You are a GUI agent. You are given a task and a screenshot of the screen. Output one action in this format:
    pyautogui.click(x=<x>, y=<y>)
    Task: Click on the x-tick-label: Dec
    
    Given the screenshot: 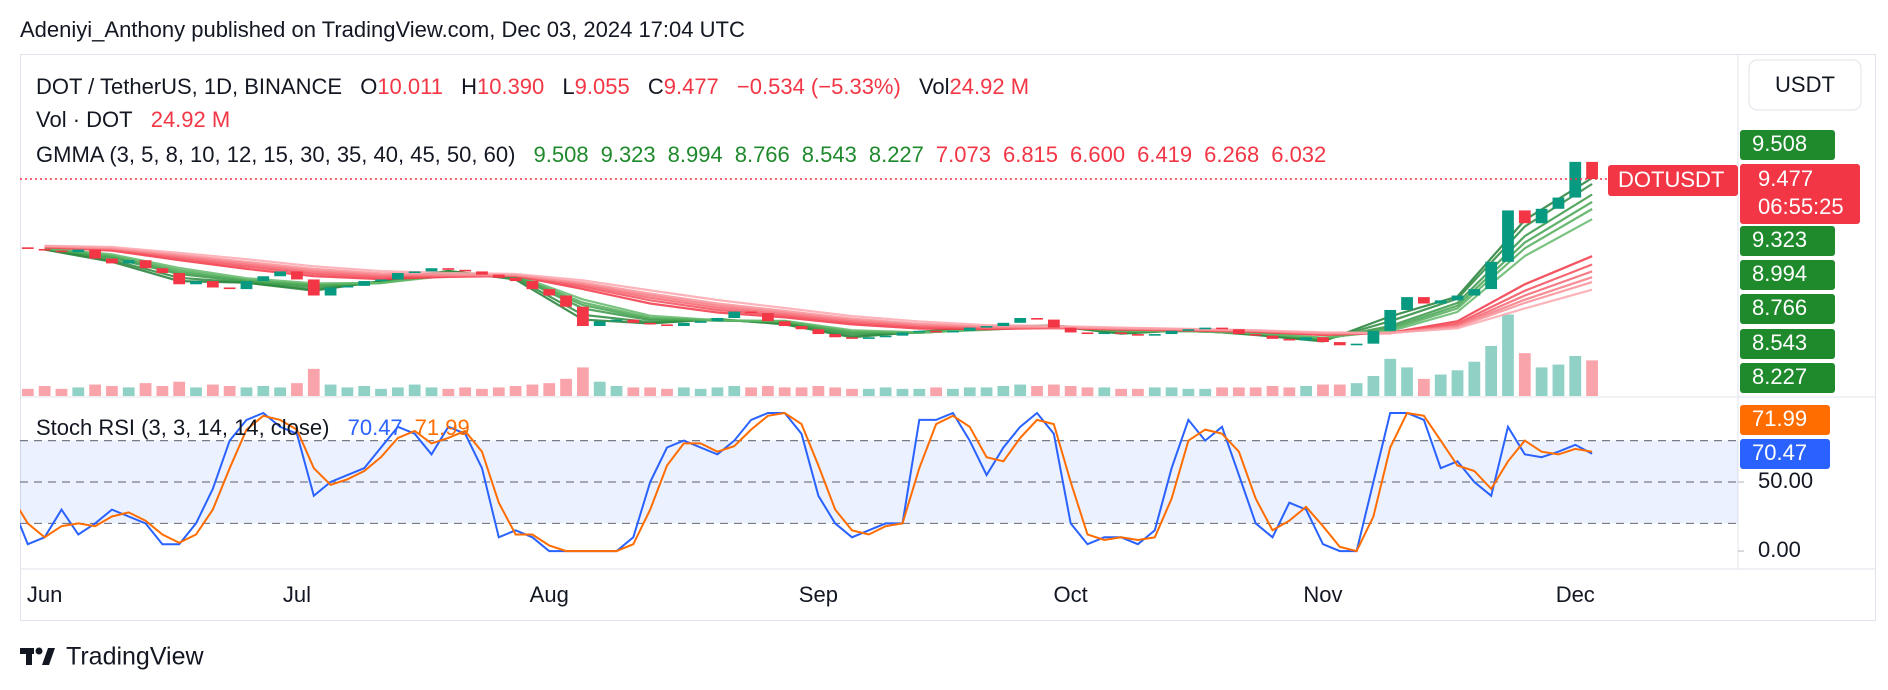 What is the action you would take?
    pyautogui.click(x=1575, y=594)
    